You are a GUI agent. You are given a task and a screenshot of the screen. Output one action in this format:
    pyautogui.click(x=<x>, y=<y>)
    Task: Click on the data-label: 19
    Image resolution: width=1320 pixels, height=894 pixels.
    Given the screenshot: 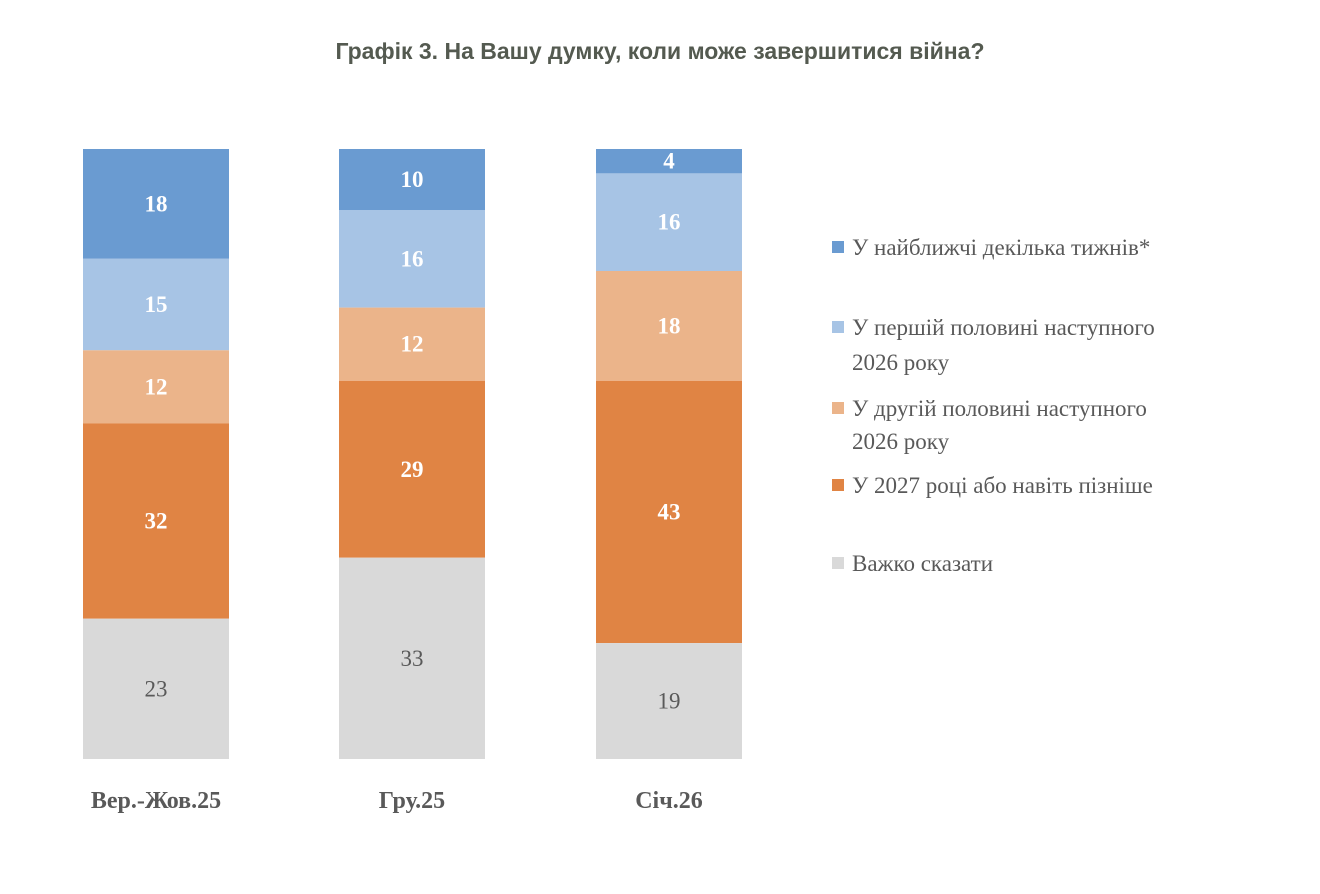 What is the action you would take?
    pyautogui.click(x=669, y=701)
    